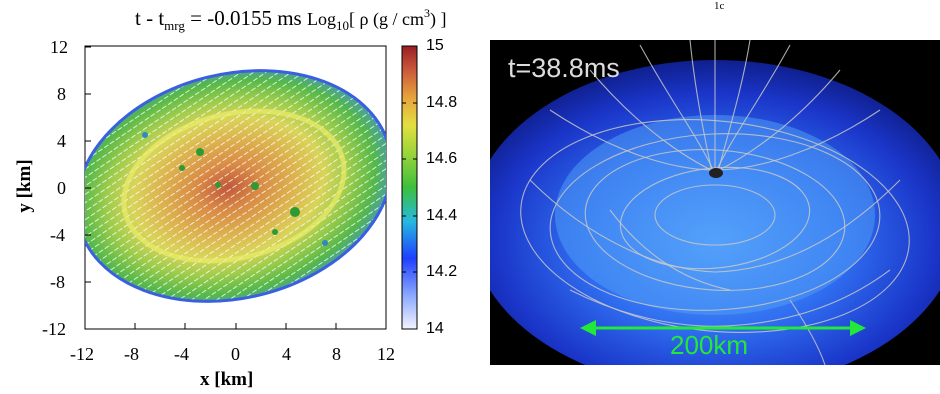 The width and height of the screenshot is (940, 394). What do you see at coordinates (336, 354) in the screenshot?
I see `x-tick-label: 8` at bounding box center [336, 354].